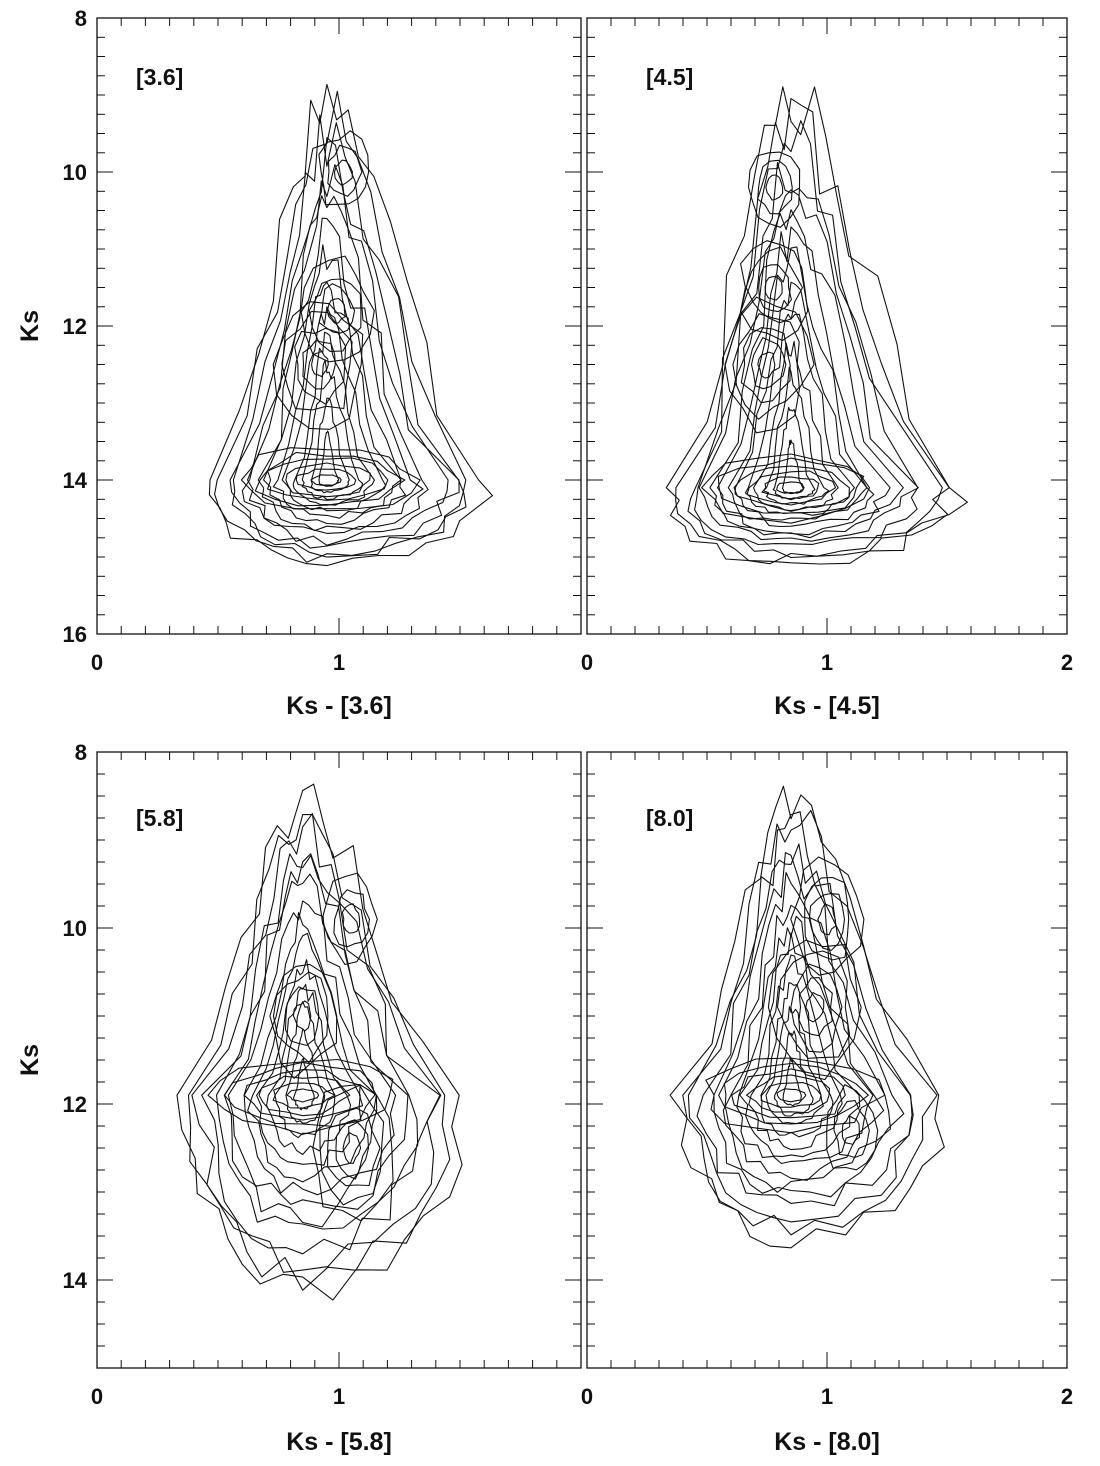 The height and width of the screenshot is (1466, 1100). Describe the element at coordinates (827, 1442) in the screenshot. I see `x-axis-label: Ks - [8.0]` at that location.